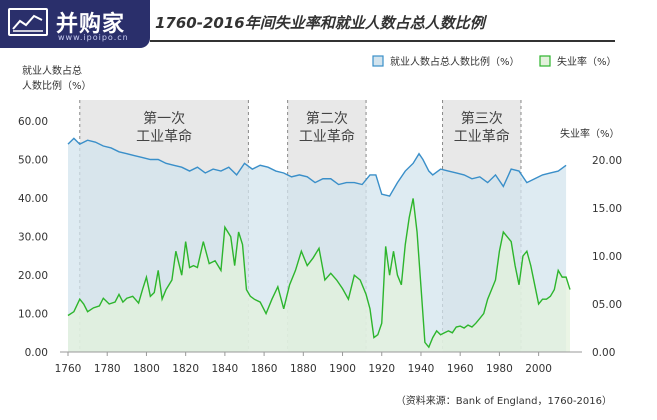 The width and height of the screenshot is (657, 420). I want to click on y-right-axis-title: 失业率（%）, so click(590, 133).